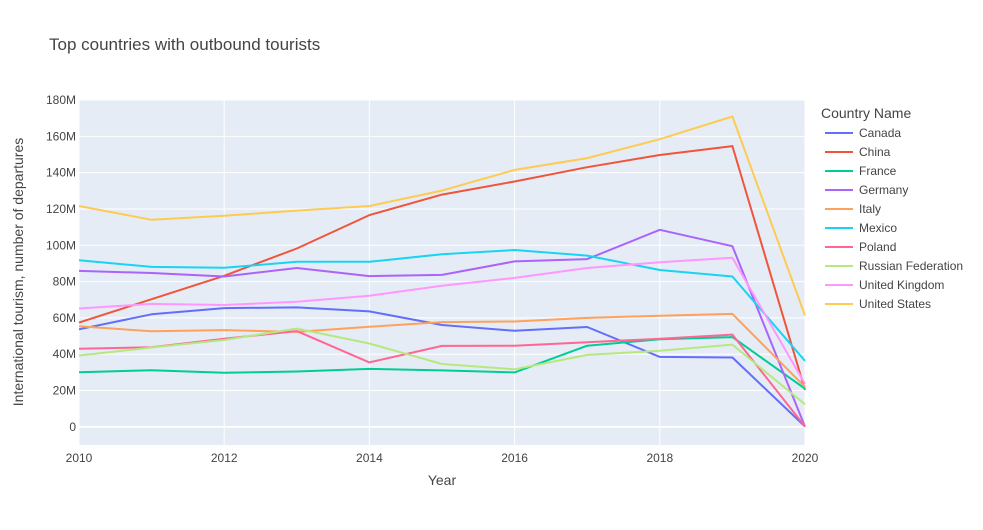  What do you see at coordinates (878, 171) in the screenshot?
I see `legend-label: France` at bounding box center [878, 171].